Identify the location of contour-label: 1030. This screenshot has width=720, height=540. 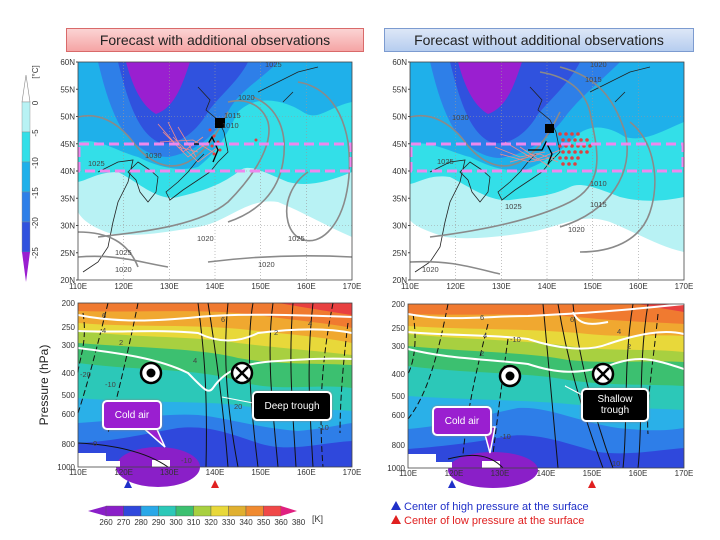
(460, 117).